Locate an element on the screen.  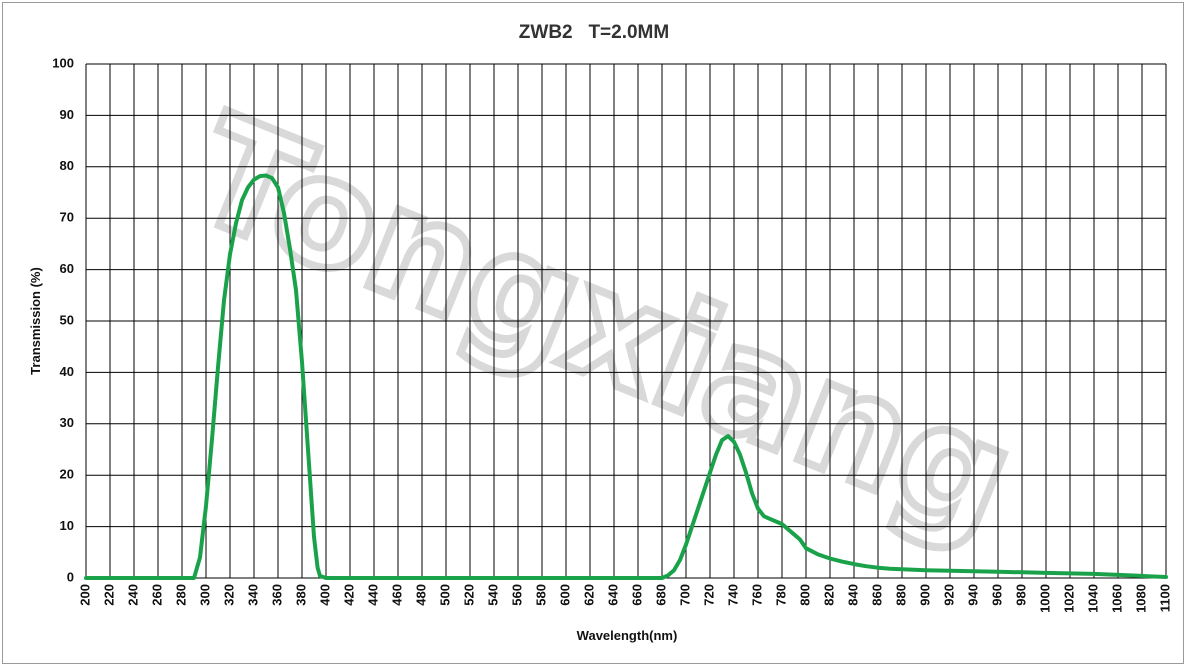
x-tick-label: 420 is located at coordinates (348, 595).